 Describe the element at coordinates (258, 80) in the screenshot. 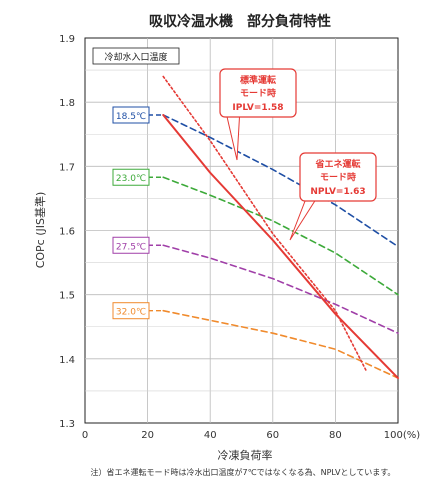

I see `callout-standard-line1: 標準運転` at that location.